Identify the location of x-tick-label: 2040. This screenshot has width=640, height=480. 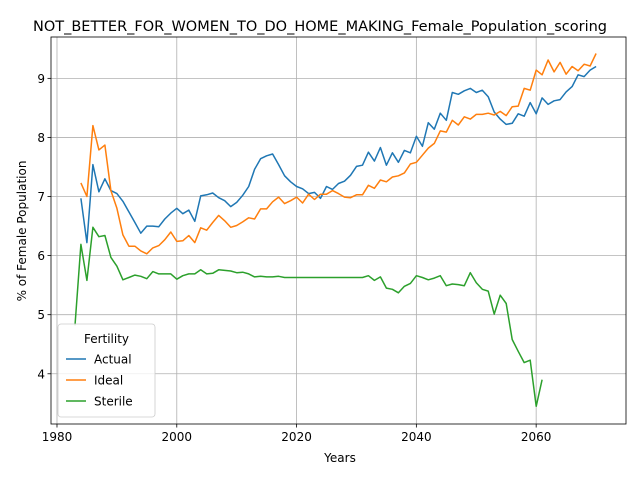
(416, 437).